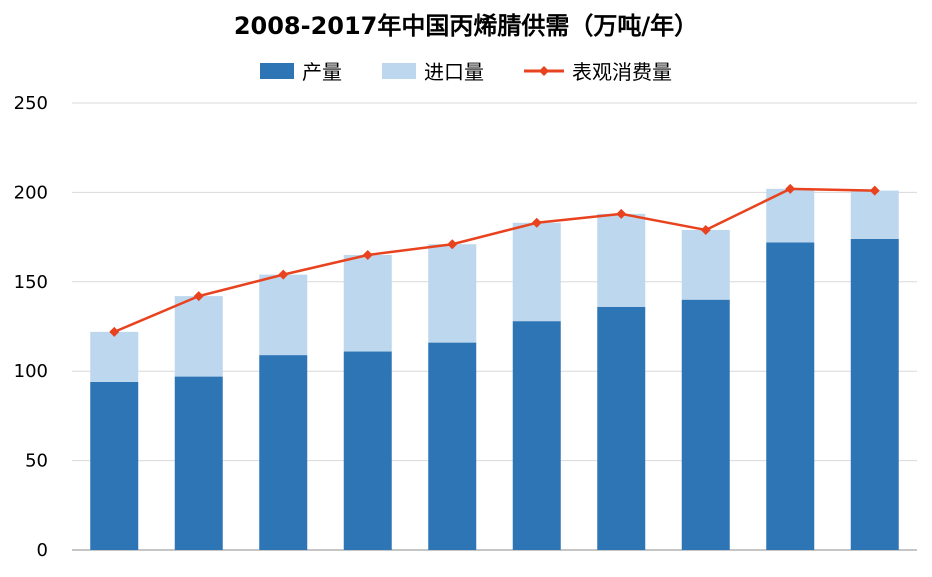  What do you see at coordinates (31, 103) in the screenshot?
I see `y-tick-label: 250` at bounding box center [31, 103].